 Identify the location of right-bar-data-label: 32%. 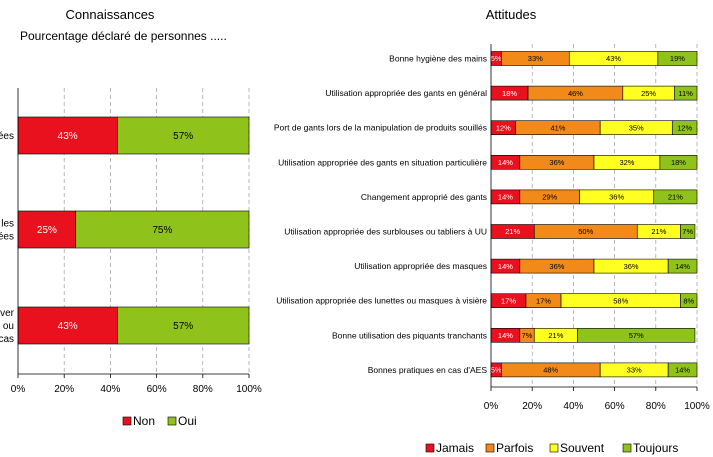
(626, 162).